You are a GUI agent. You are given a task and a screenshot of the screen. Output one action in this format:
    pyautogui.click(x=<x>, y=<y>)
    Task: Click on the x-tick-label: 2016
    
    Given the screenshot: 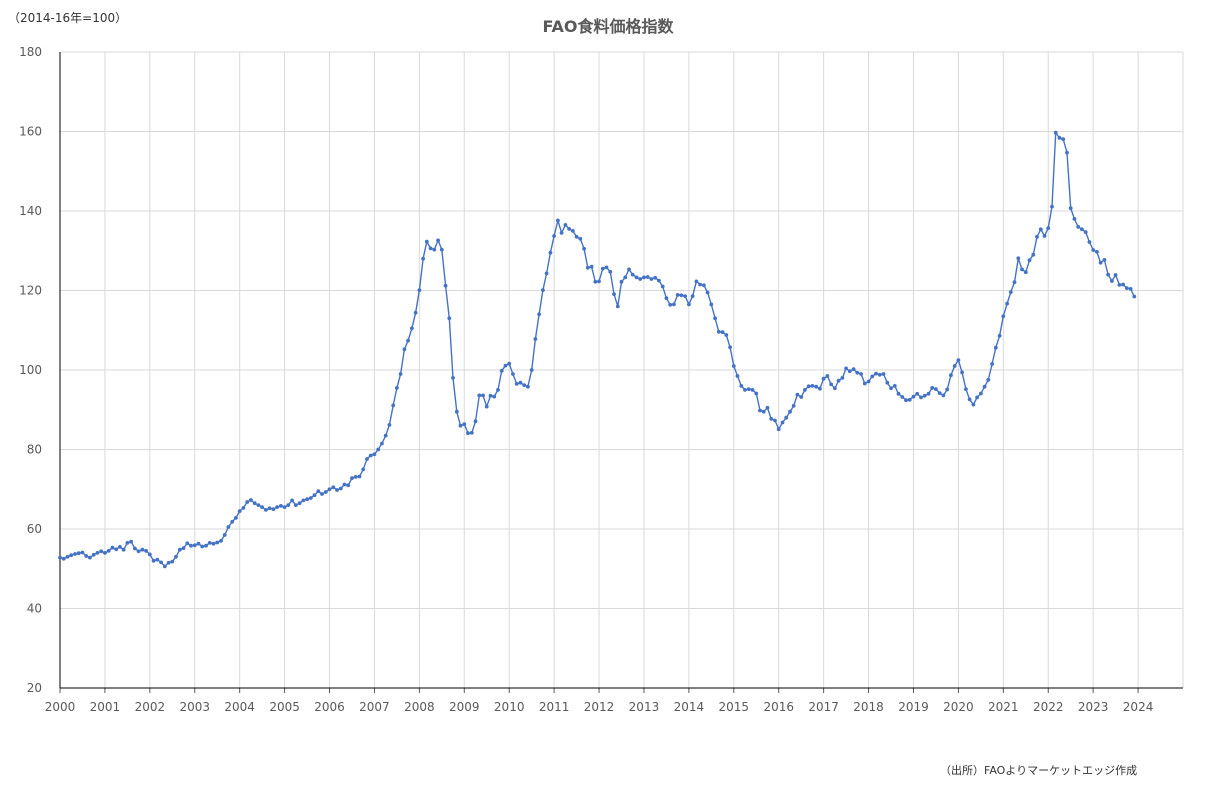 What is the action you would take?
    pyautogui.click(x=778, y=707)
    